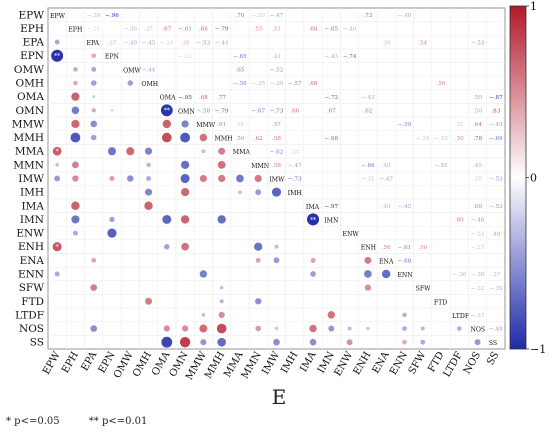 The image size is (550, 434). What do you see at coordinates (459, 125) in the screenshot?
I see `correlation-value: .31` at bounding box center [459, 125].